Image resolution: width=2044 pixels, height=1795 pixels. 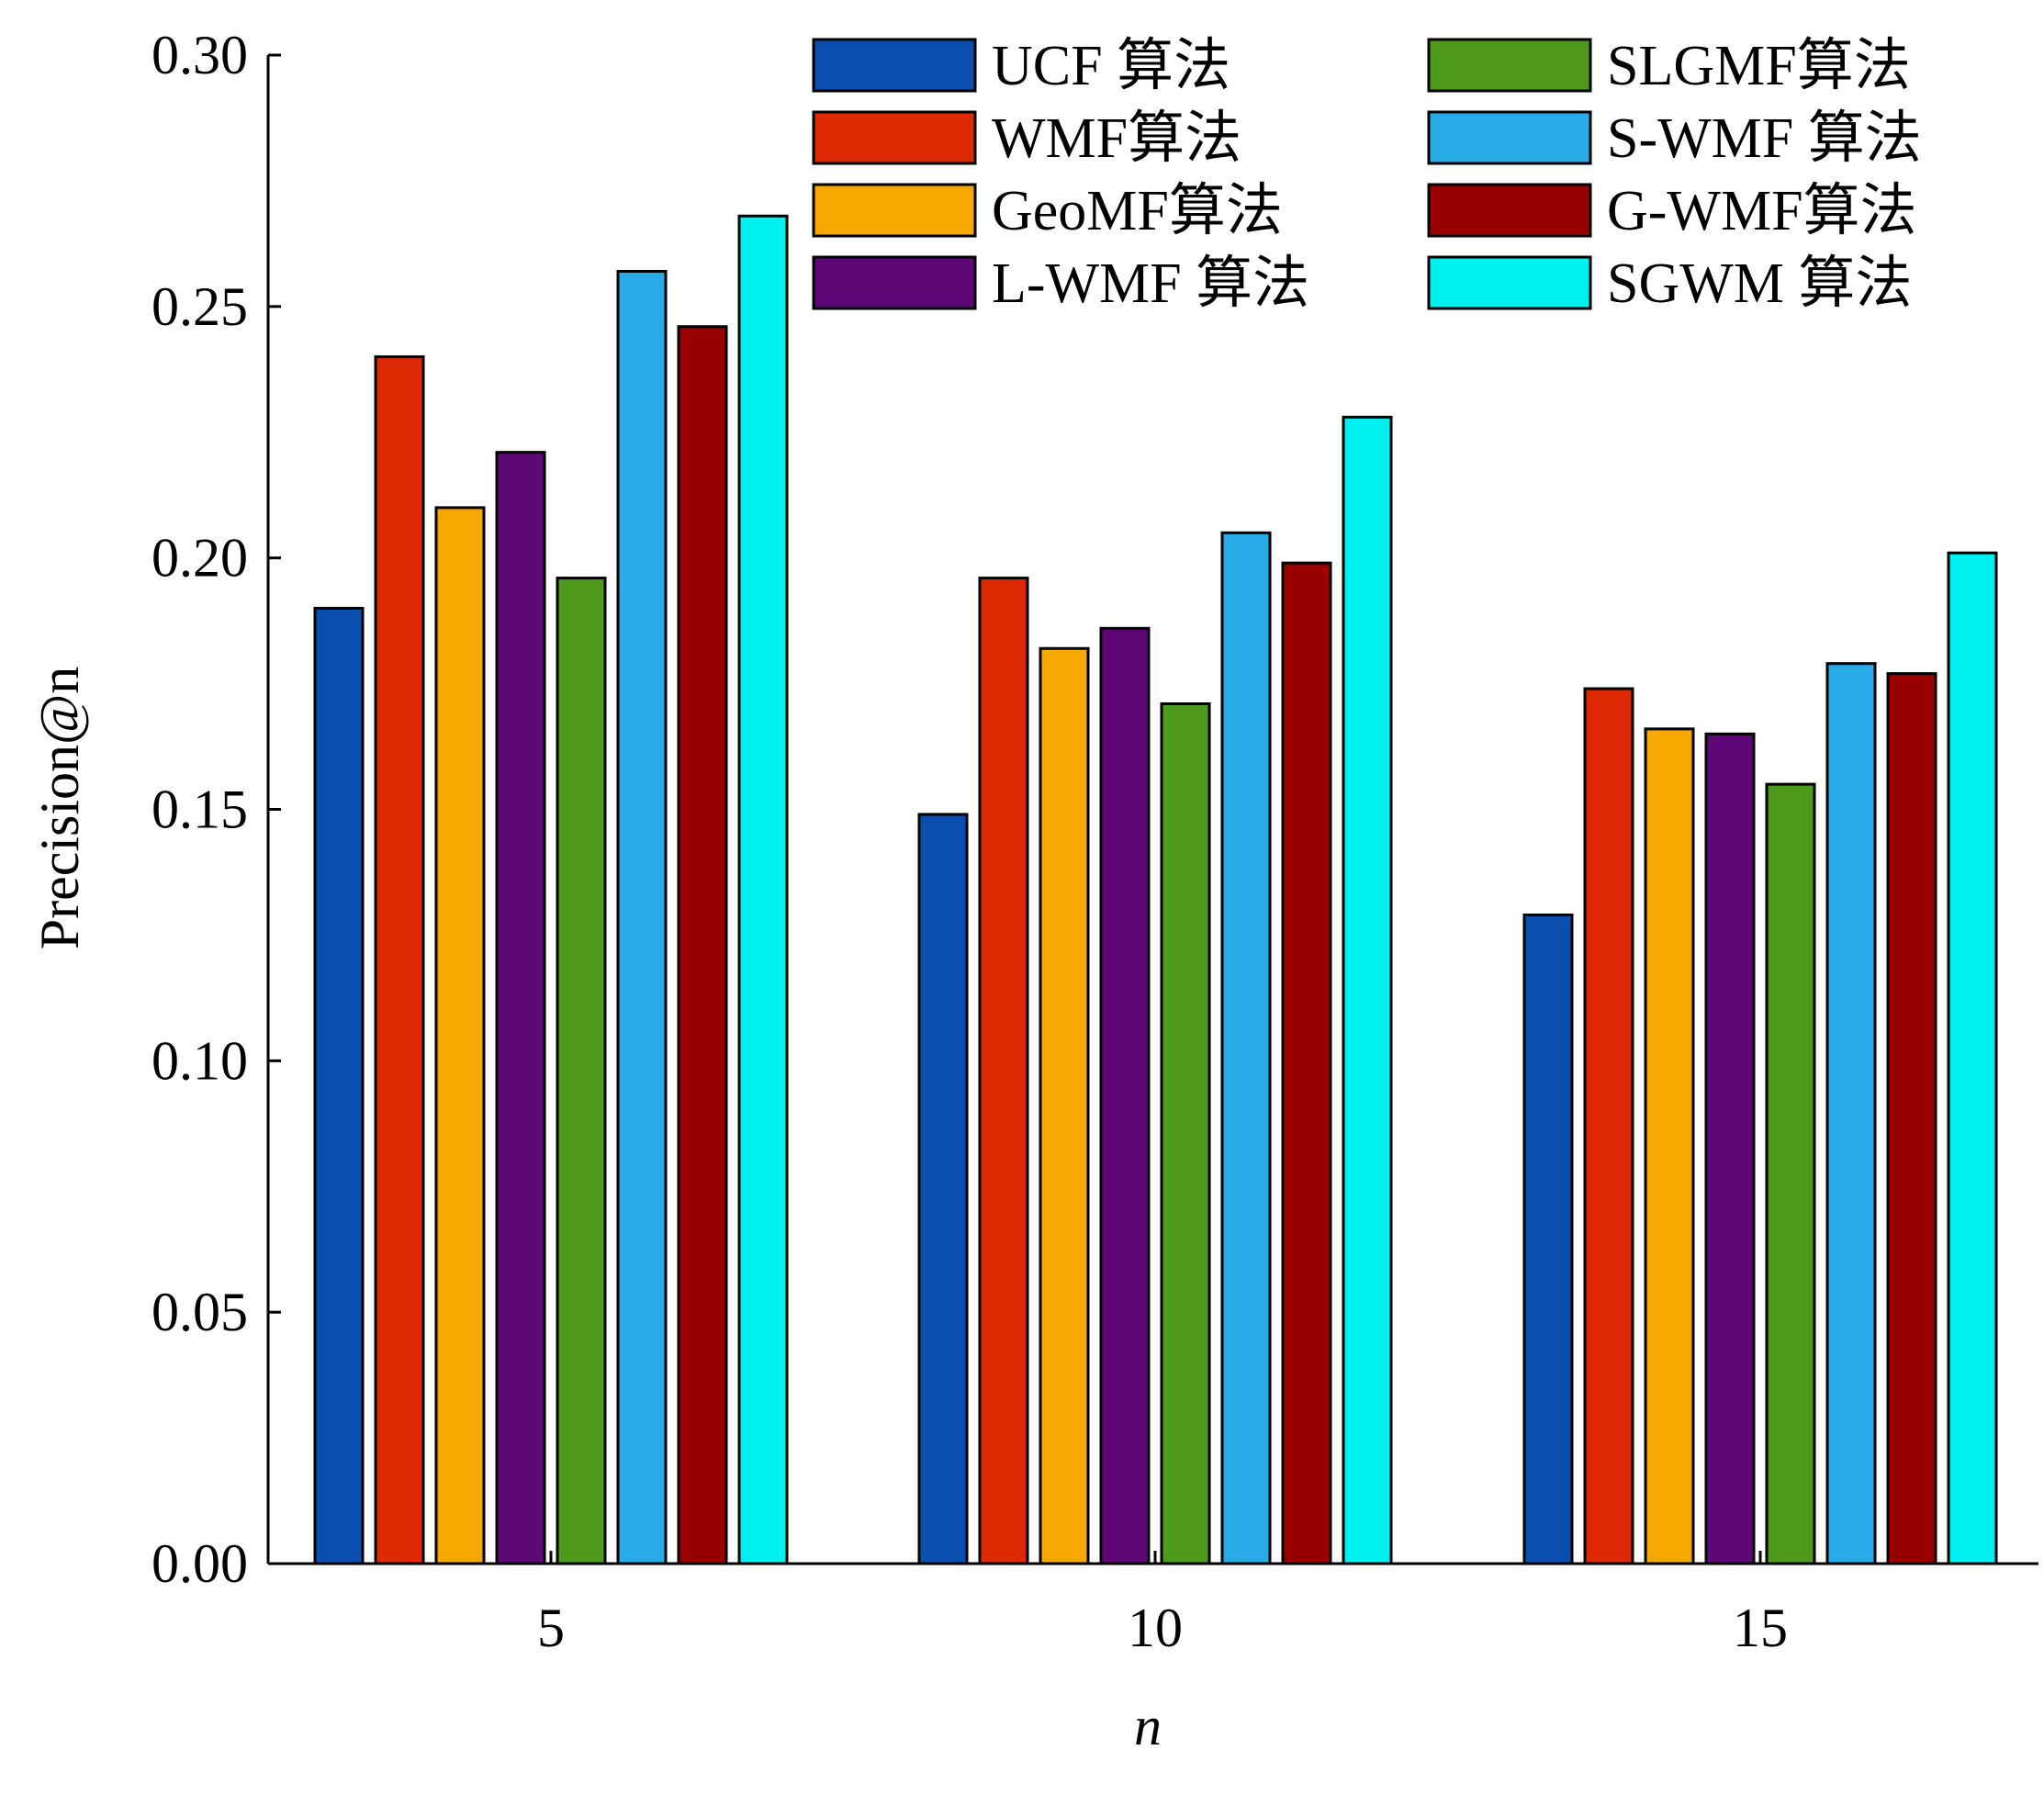 I want to click on x-axis-label: n, so click(x=1148, y=1726).